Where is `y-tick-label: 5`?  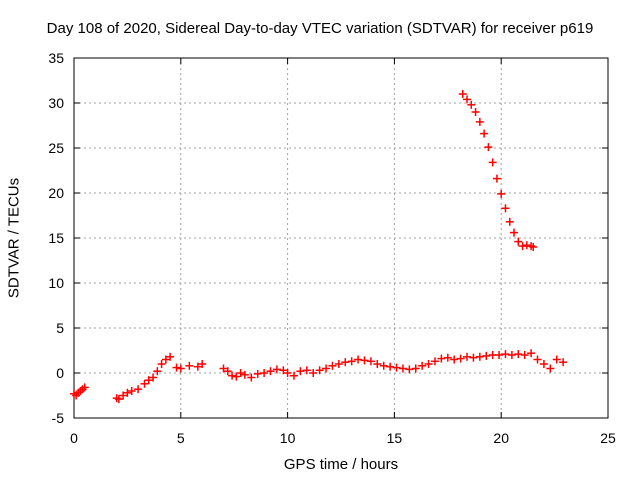
y-tick-label: 5 is located at coordinates (60, 328).